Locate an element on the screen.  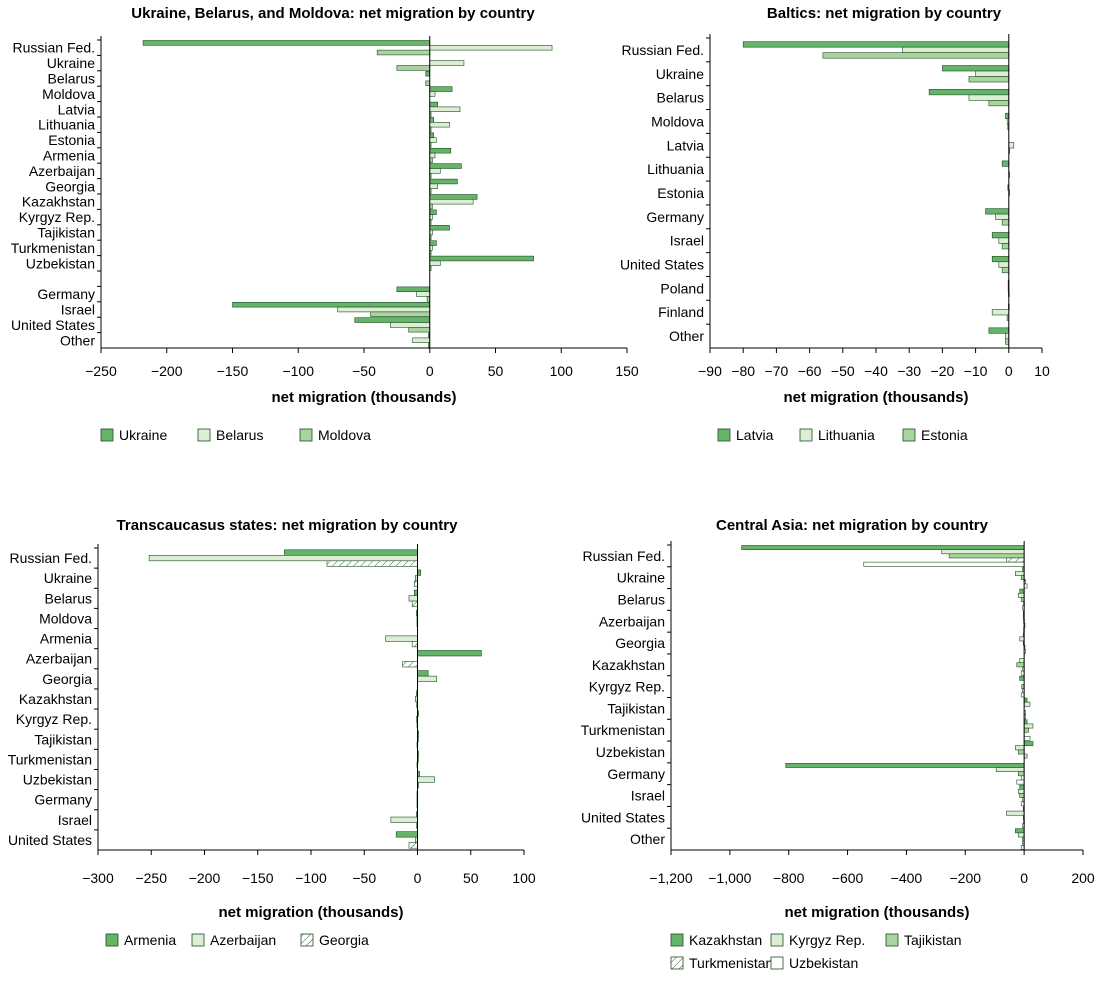
bar-uzbekistan-russian-fed is located at coordinates (944, 564).